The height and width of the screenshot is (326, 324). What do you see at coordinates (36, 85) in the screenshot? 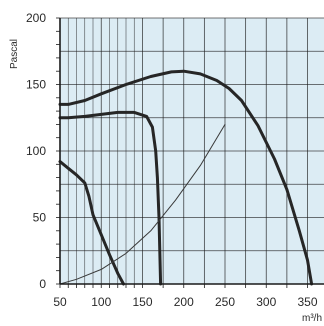
I see `y-tick-label: 150` at bounding box center [36, 85].